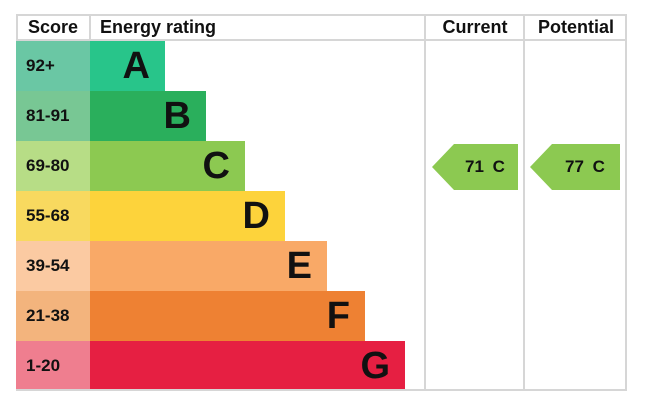 Image resolution: width=648 pixels, height=405 pixels. I want to click on header-left-border, so click(17, 27).